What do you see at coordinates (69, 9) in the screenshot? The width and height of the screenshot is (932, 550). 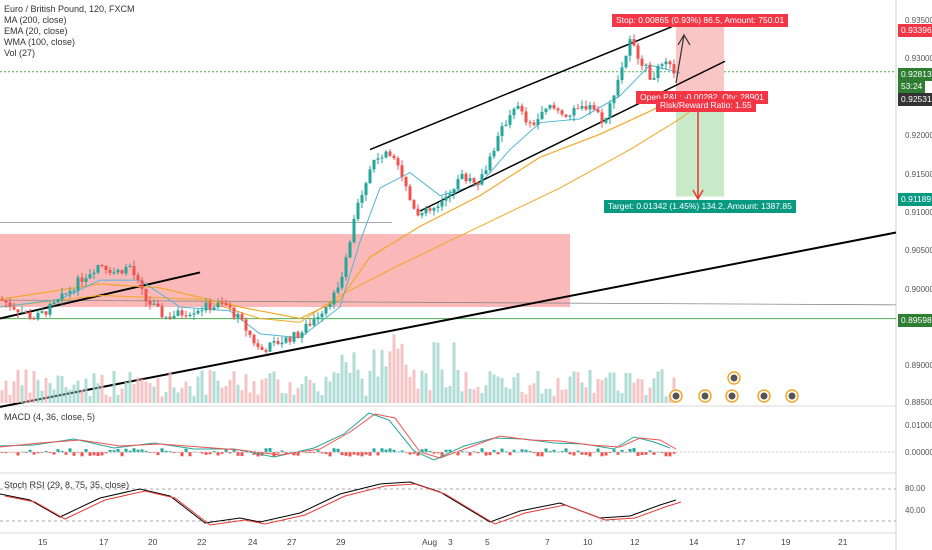 I see `chart-title: Euro / British Pound, 120, FXCM` at bounding box center [69, 9].